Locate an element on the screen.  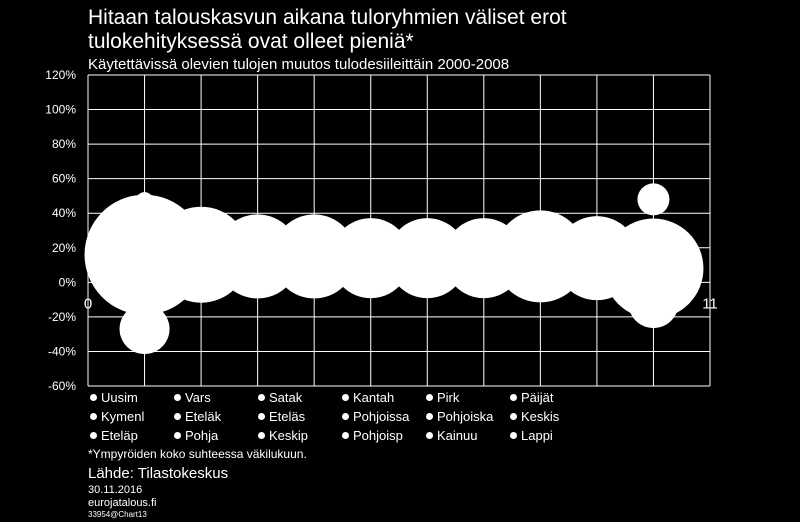
y-tick-label: 80% is located at coordinates (64, 144).